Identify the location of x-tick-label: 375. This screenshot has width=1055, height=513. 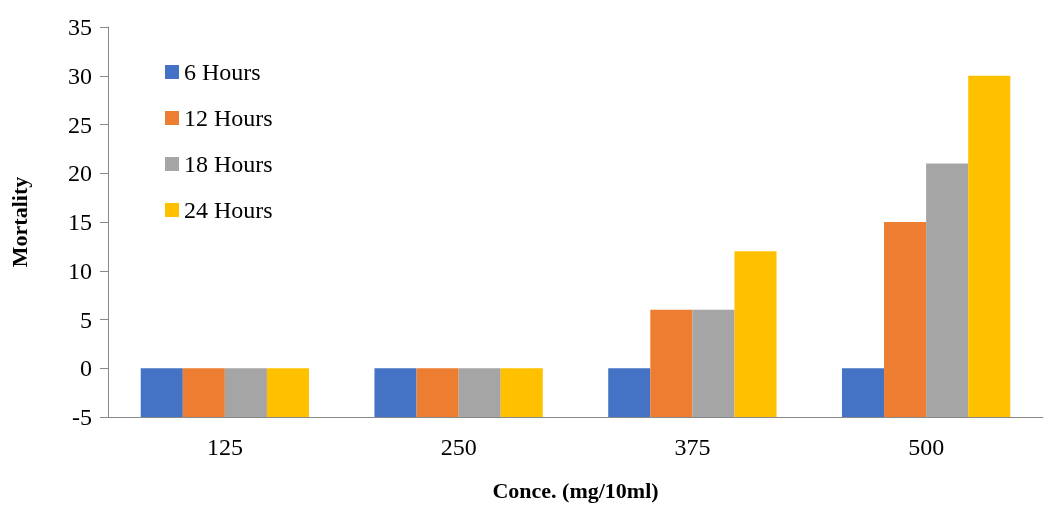
(692, 447).